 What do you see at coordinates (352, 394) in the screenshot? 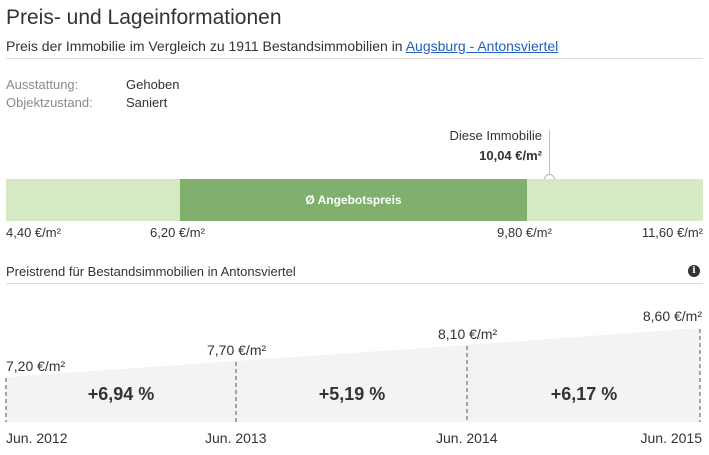
I see `trend-change-2013-2014: +5,19 %` at bounding box center [352, 394].